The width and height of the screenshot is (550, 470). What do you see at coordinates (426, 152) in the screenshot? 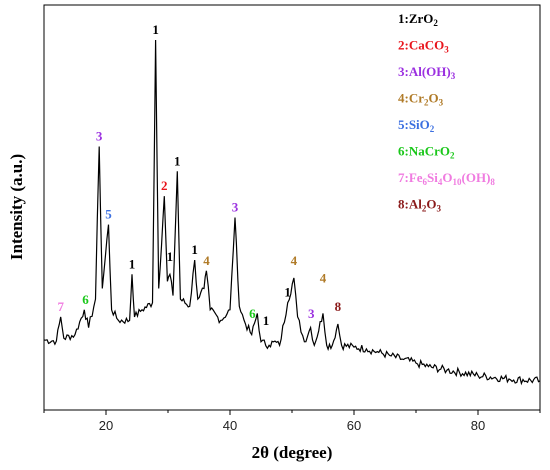
I see `legend-entry: 6:NaCrO2​` at bounding box center [426, 152].